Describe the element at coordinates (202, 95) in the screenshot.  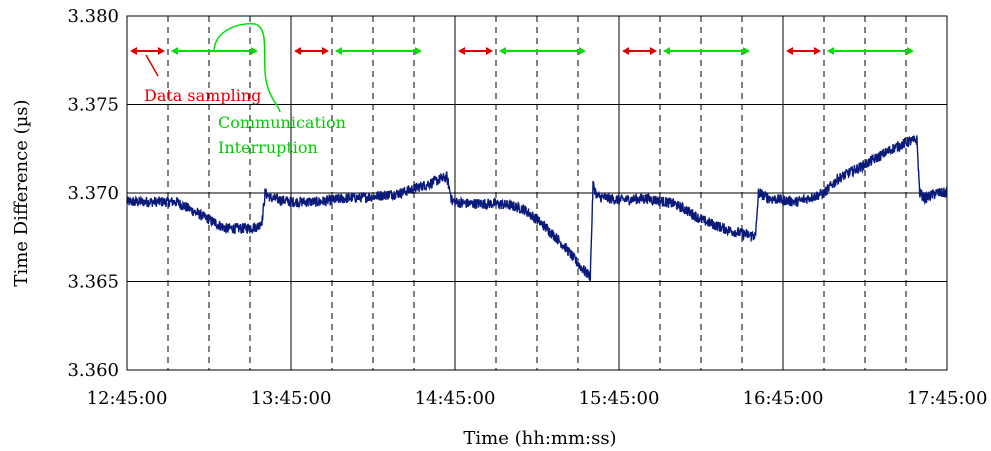
I see `data-sampling-label: Data sampling` at that location.